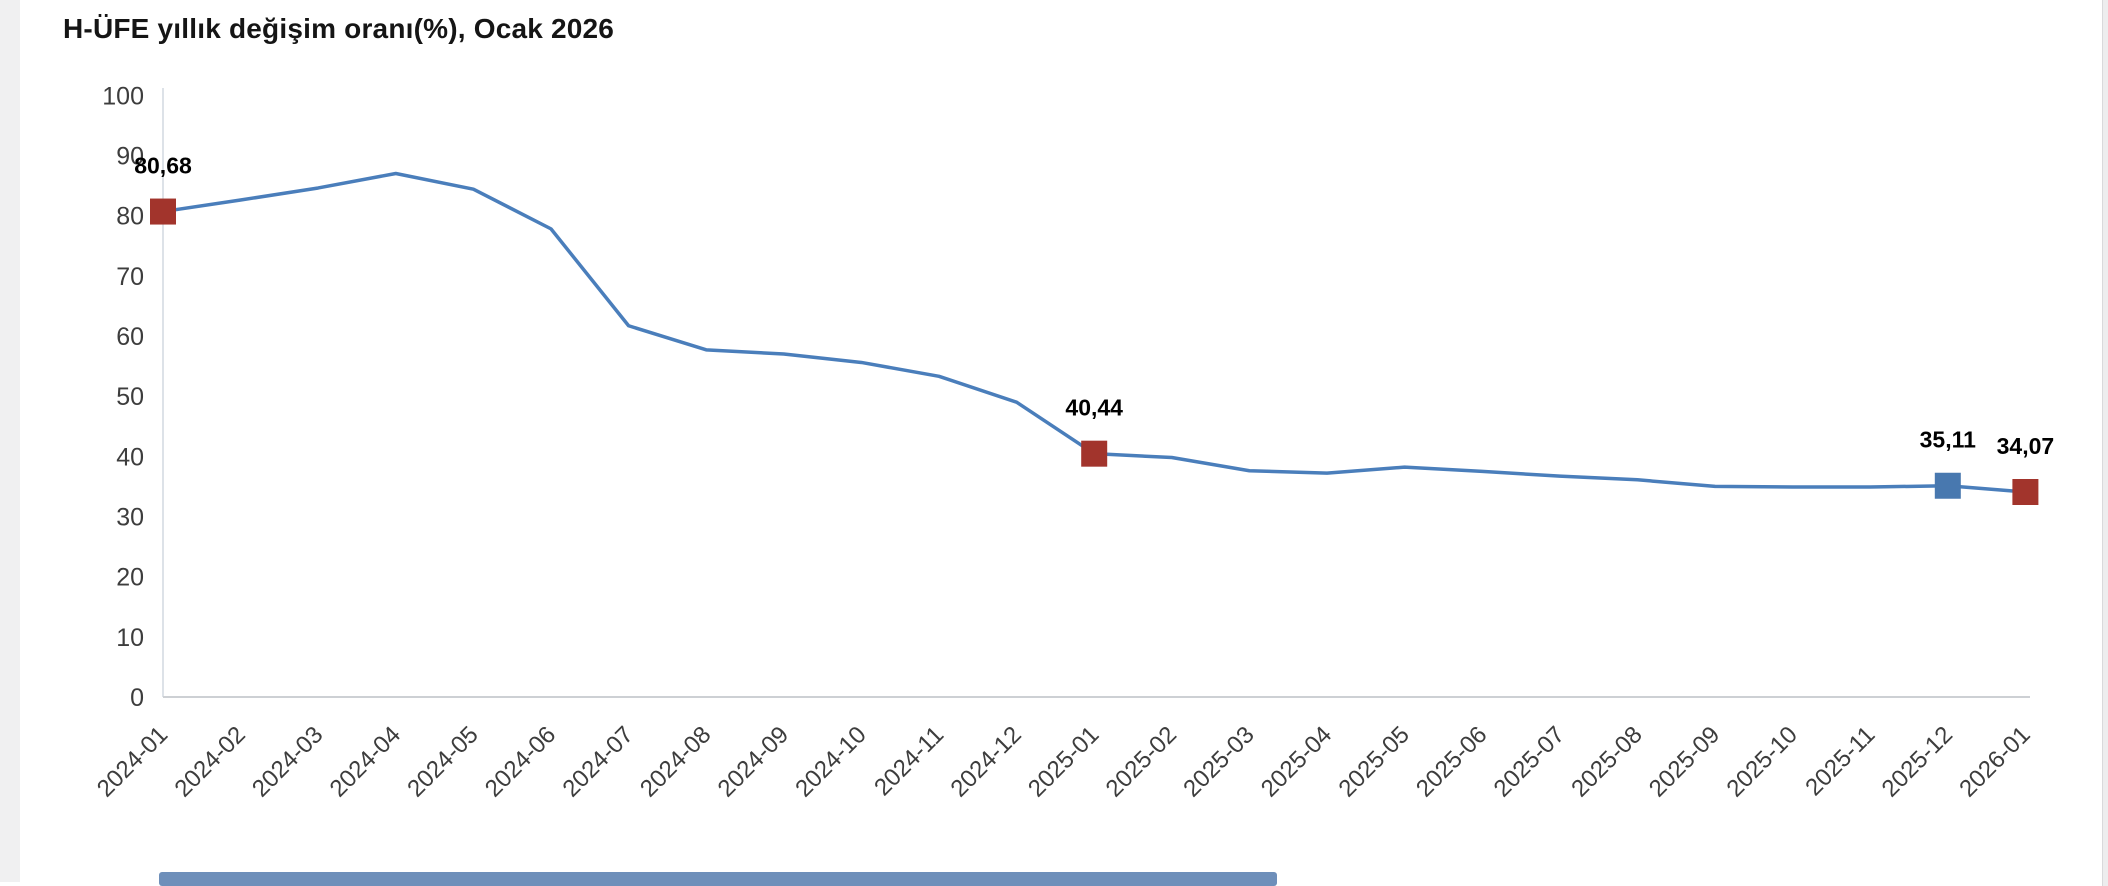 This screenshot has height=886, width=2108. What do you see at coordinates (1948, 440) in the screenshot?
I see `point-data-label: 35,11` at bounding box center [1948, 440].